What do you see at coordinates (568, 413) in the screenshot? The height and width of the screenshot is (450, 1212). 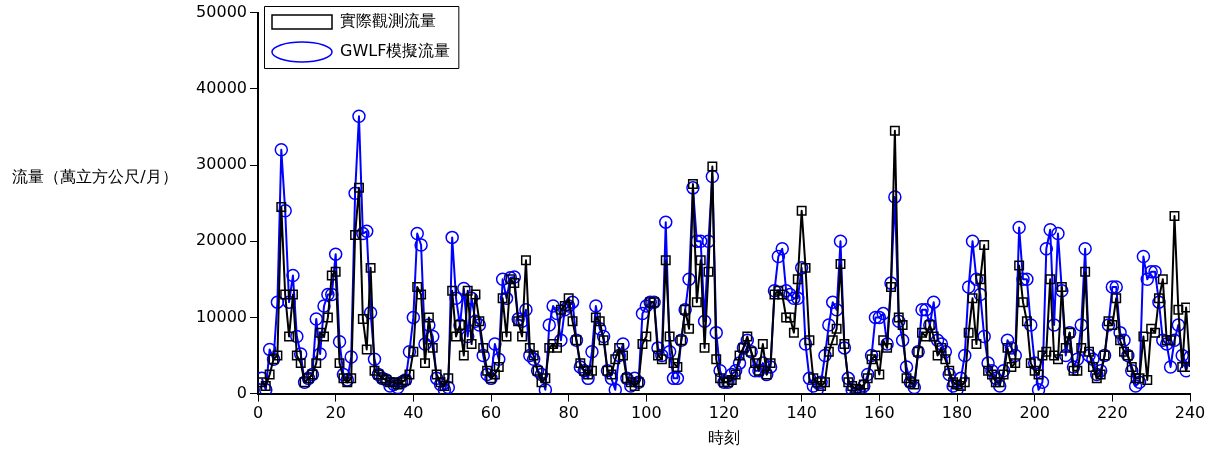 I see `x-tick-label: 80` at bounding box center [568, 413].